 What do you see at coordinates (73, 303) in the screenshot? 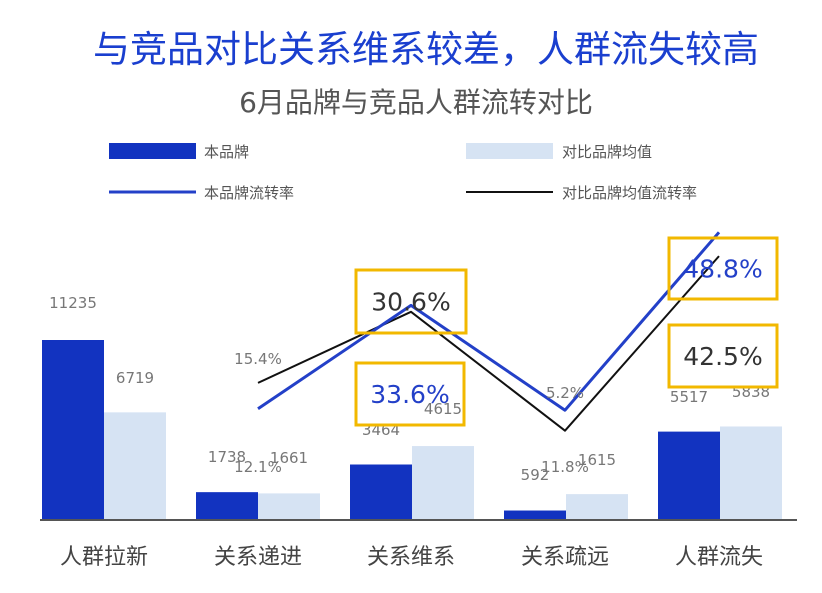
I see `bar-label-brand-0: 11235` at bounding box center [73, 303].